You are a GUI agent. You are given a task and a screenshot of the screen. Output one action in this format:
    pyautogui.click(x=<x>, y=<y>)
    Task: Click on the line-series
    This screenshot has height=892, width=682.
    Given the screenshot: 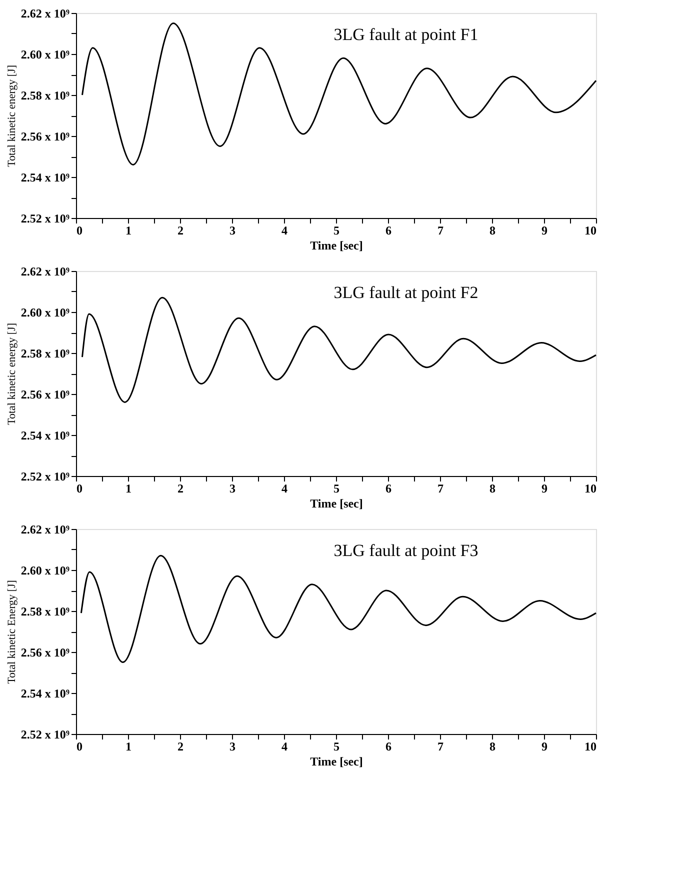 What is the action you would take?
    pyautogui.click(x=339, y=94)
    